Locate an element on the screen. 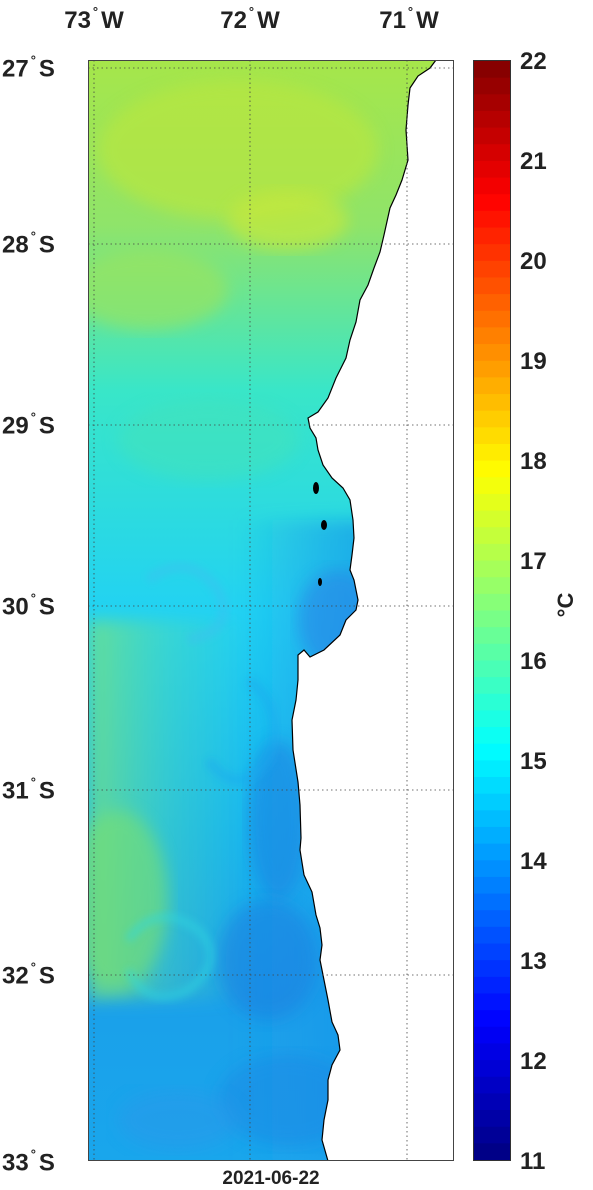 The height and width of the screenshot is (1190, 593). lon-label-72w: 72 ° W is located at coordinates (250, 19).